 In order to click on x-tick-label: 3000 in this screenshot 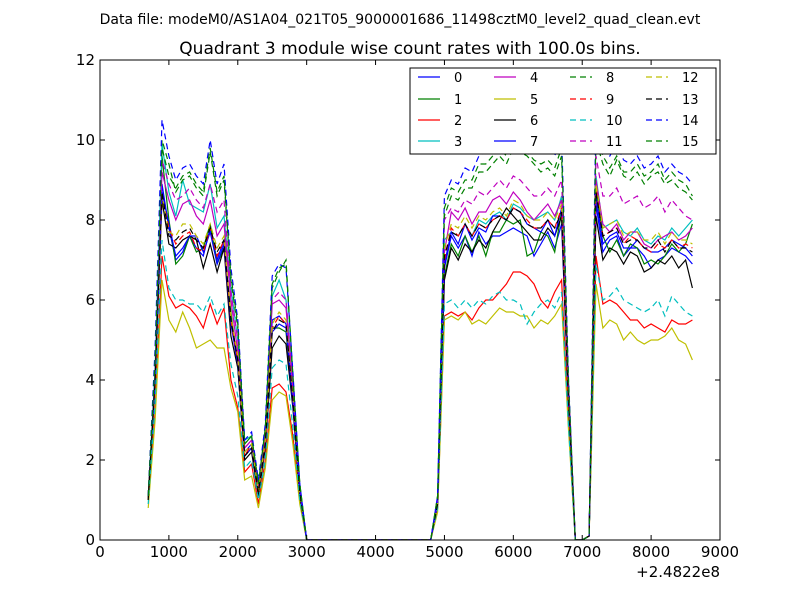, I will do `click(307, 552)`.